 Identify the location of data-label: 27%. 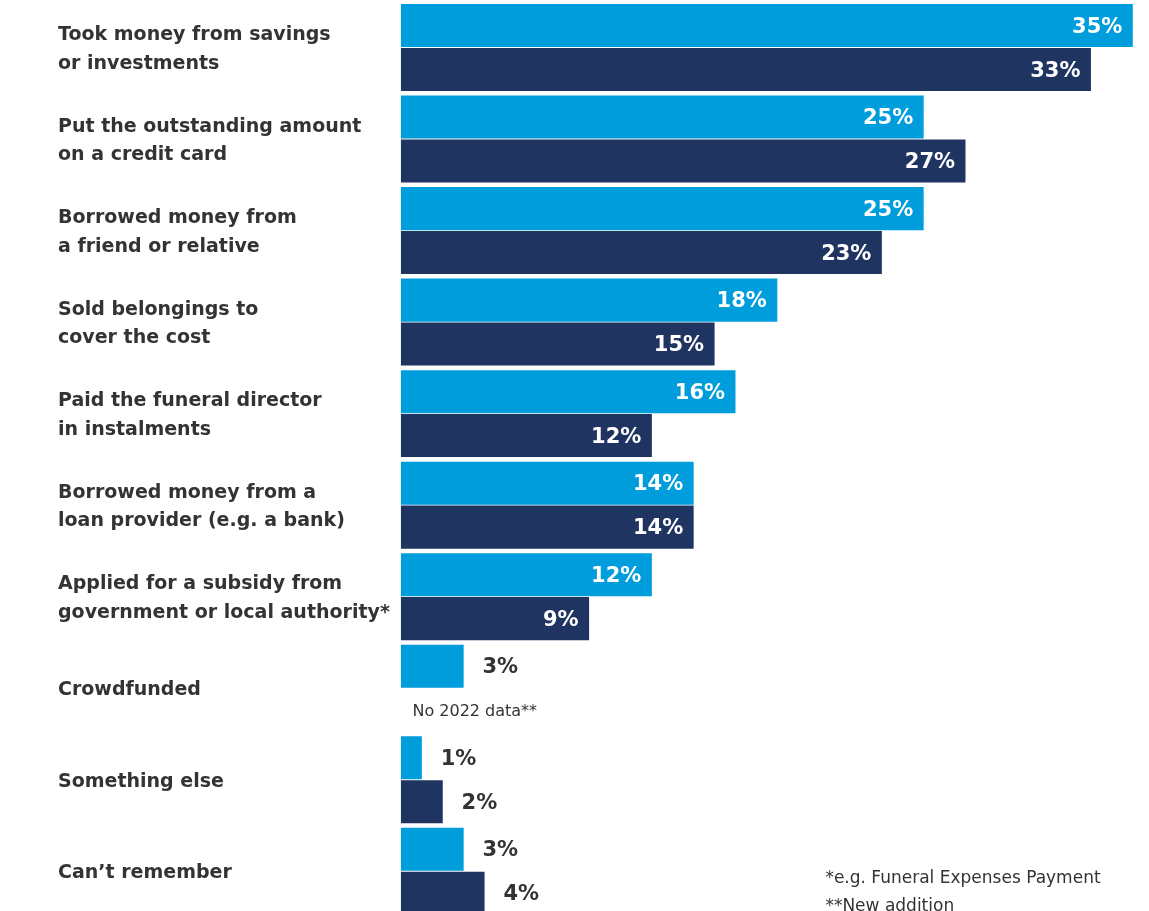
(930, 161).